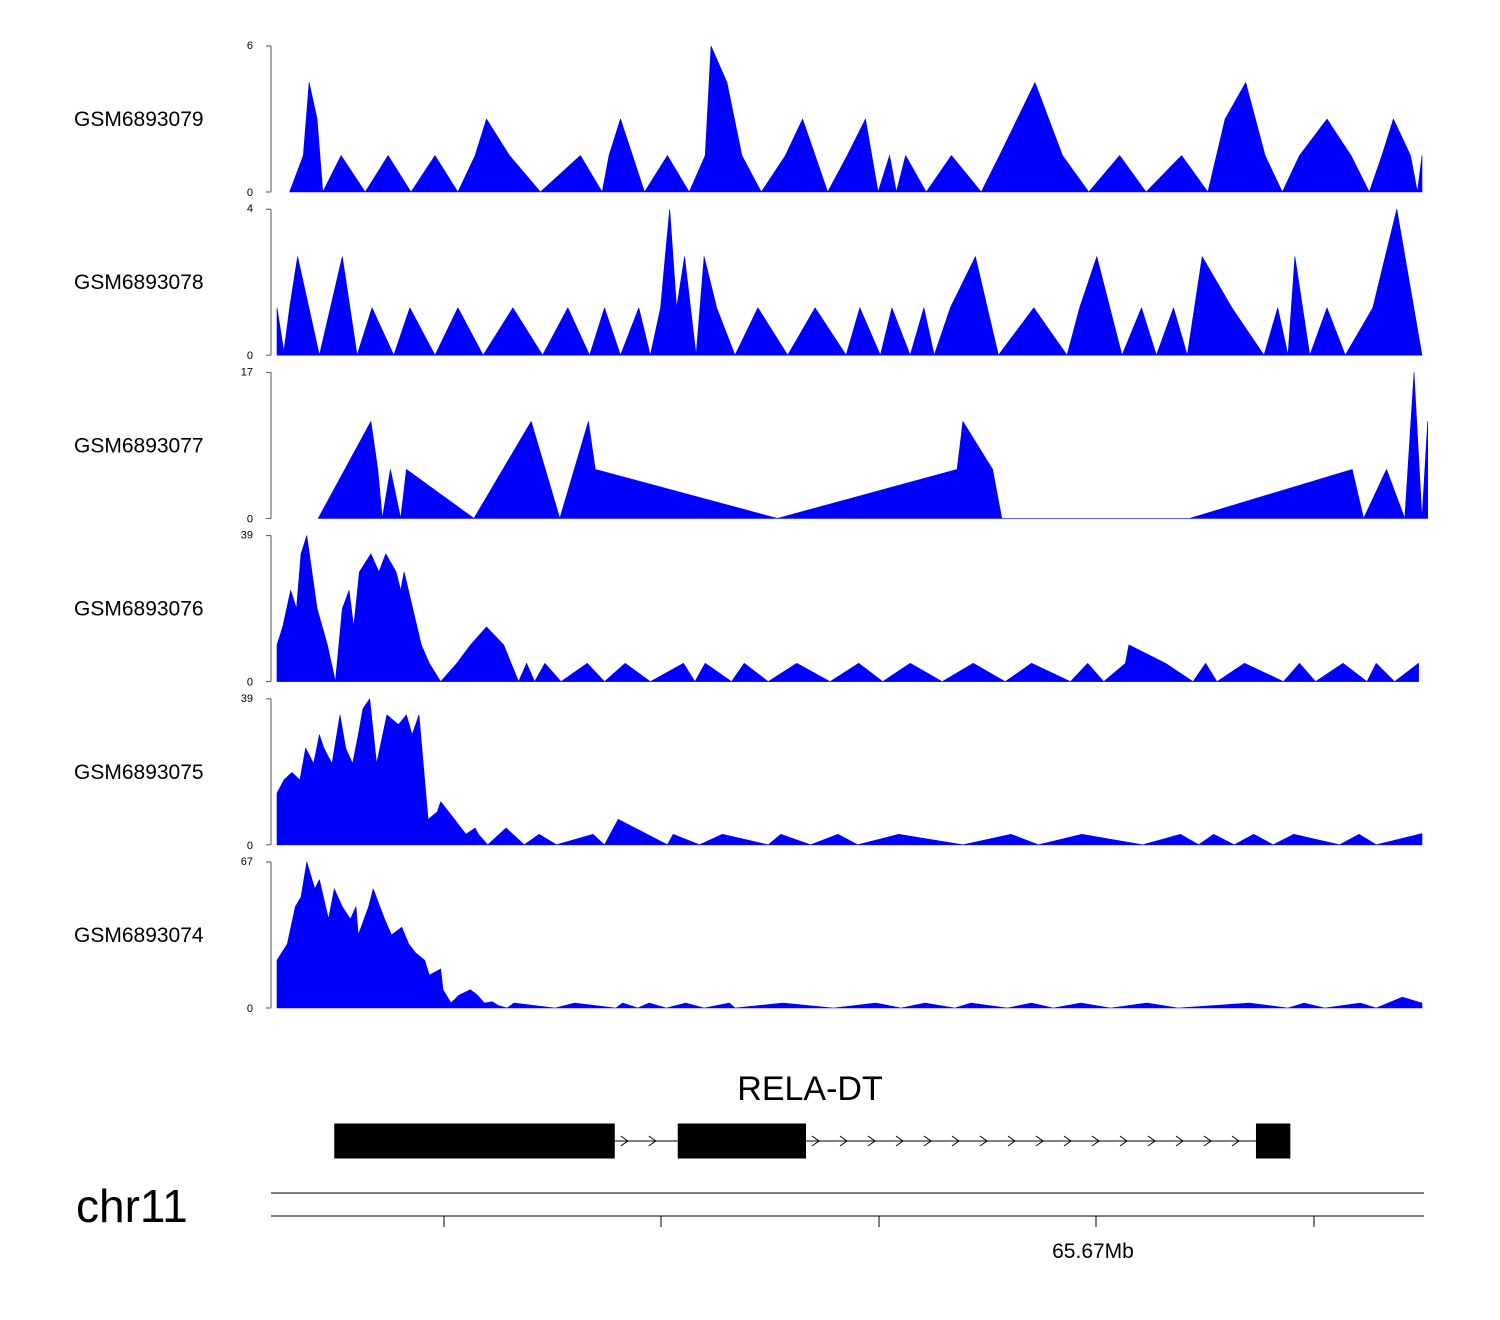 The image size is (1500, 1320). What do you see at coordinates (250, 209) in the screenshot?
I see `y-tick-label-max: 4` at bounding box center [250, 209].